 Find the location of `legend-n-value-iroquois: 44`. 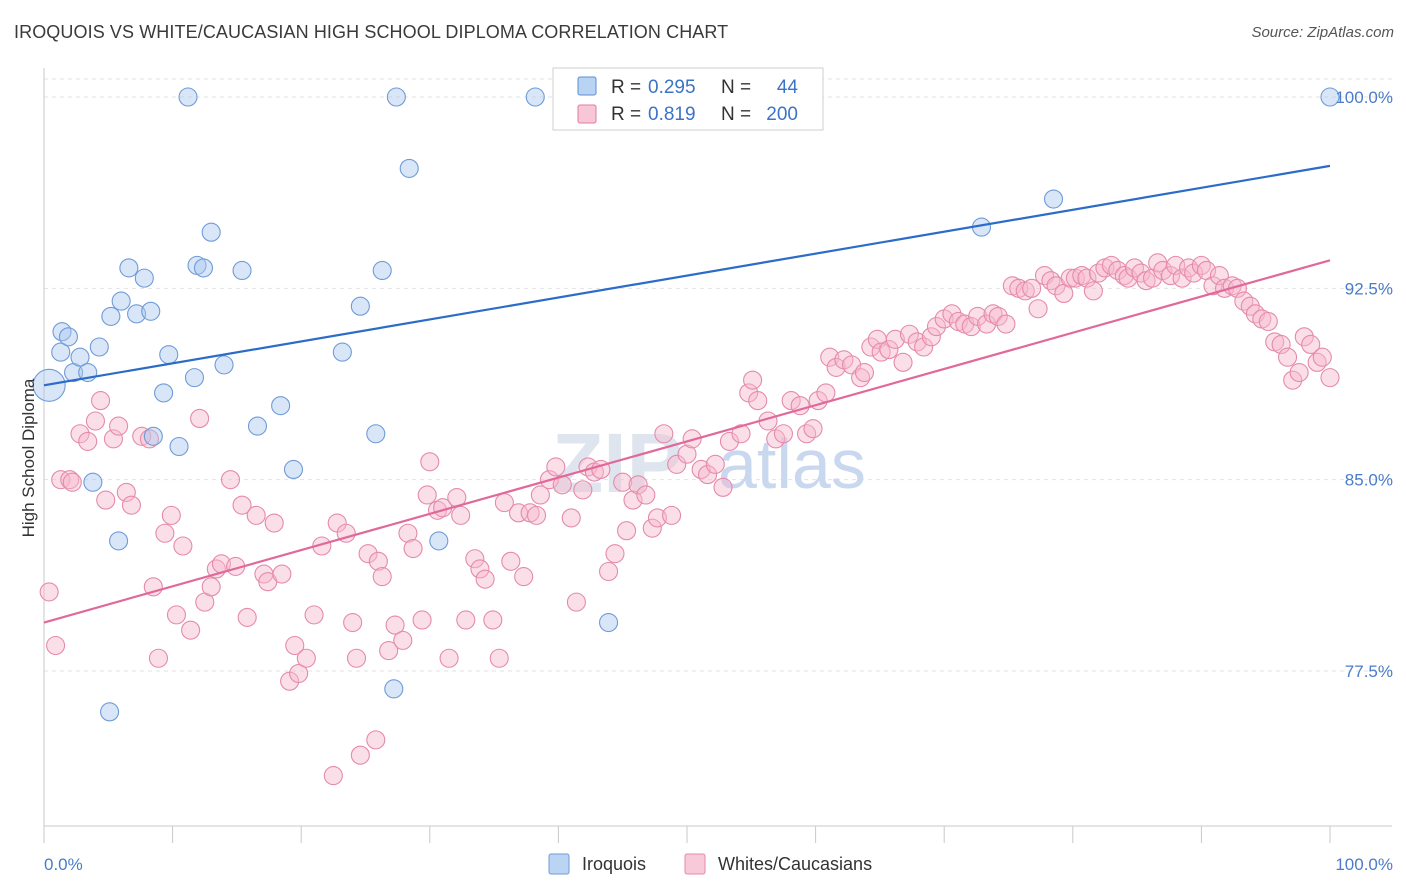

legend-n-value-iroquois: 44 is located at coordinates (788, 87).